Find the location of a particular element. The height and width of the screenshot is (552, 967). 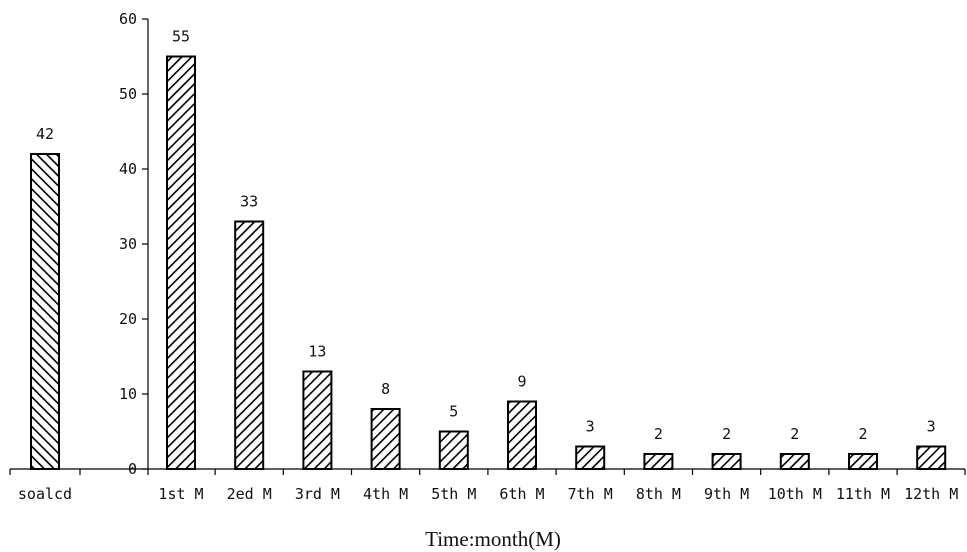

data-label: 42 is located at coordinates (45, 134).